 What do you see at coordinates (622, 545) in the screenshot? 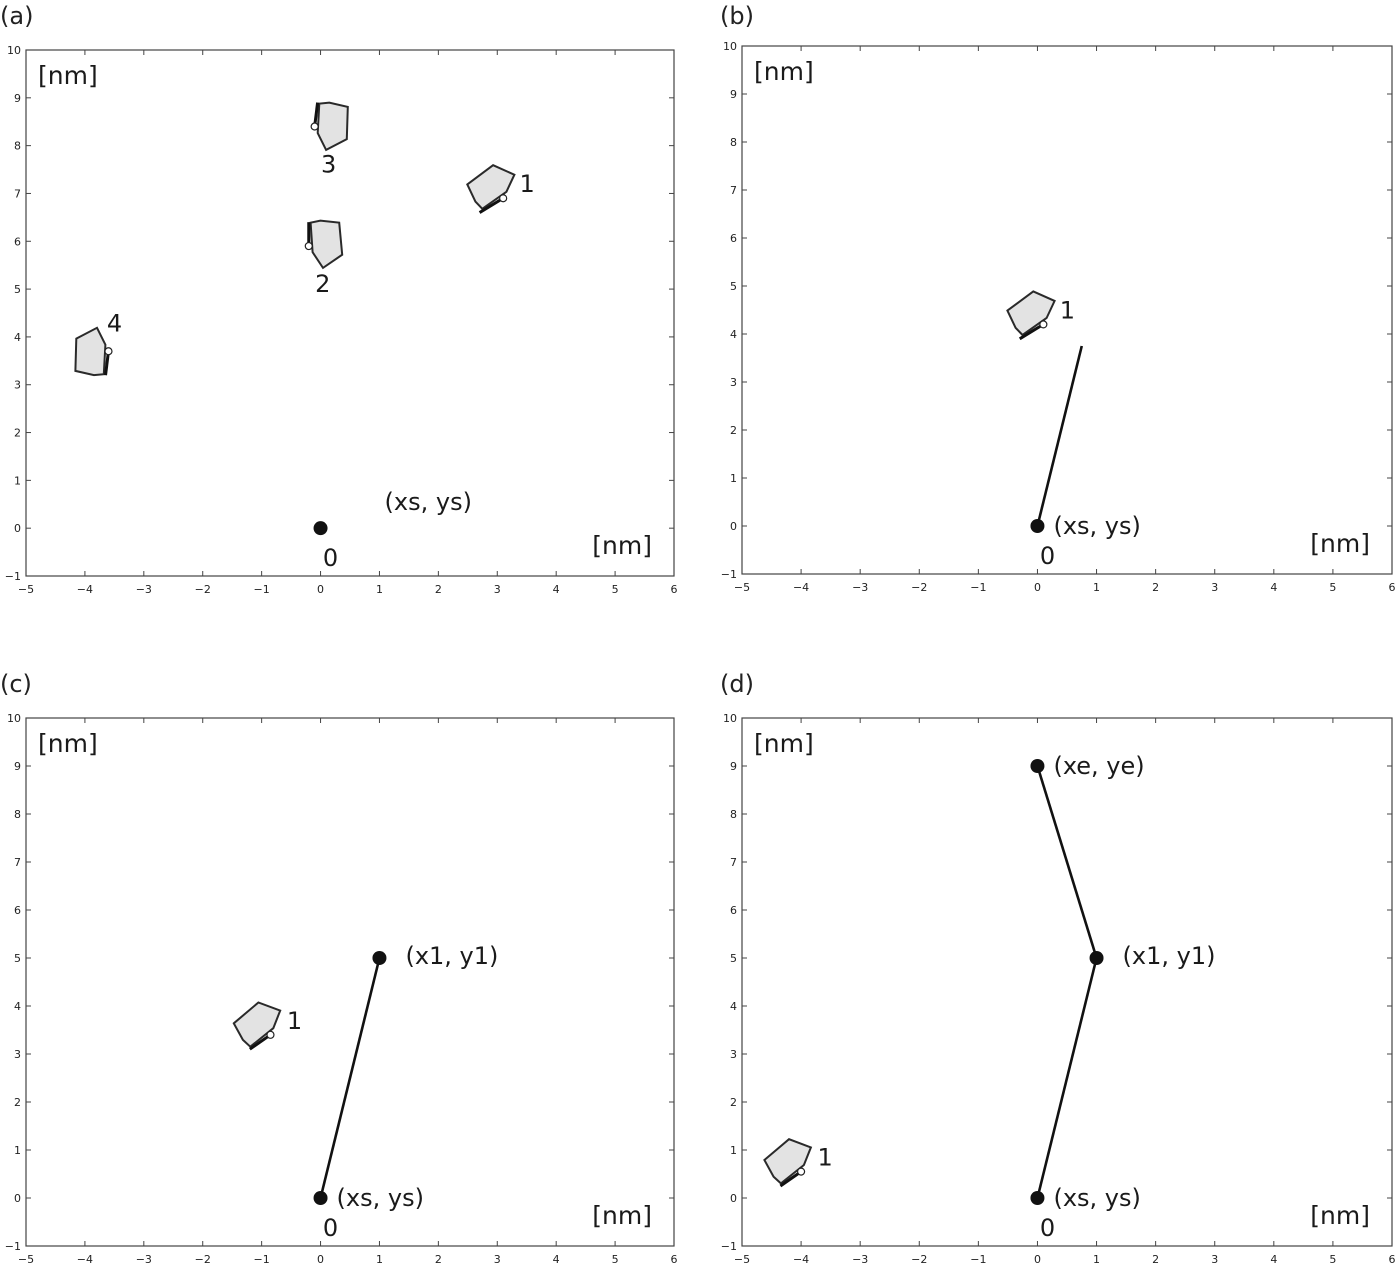
I see `x-unit-label: [nm]` at bounding box center [622, 545].